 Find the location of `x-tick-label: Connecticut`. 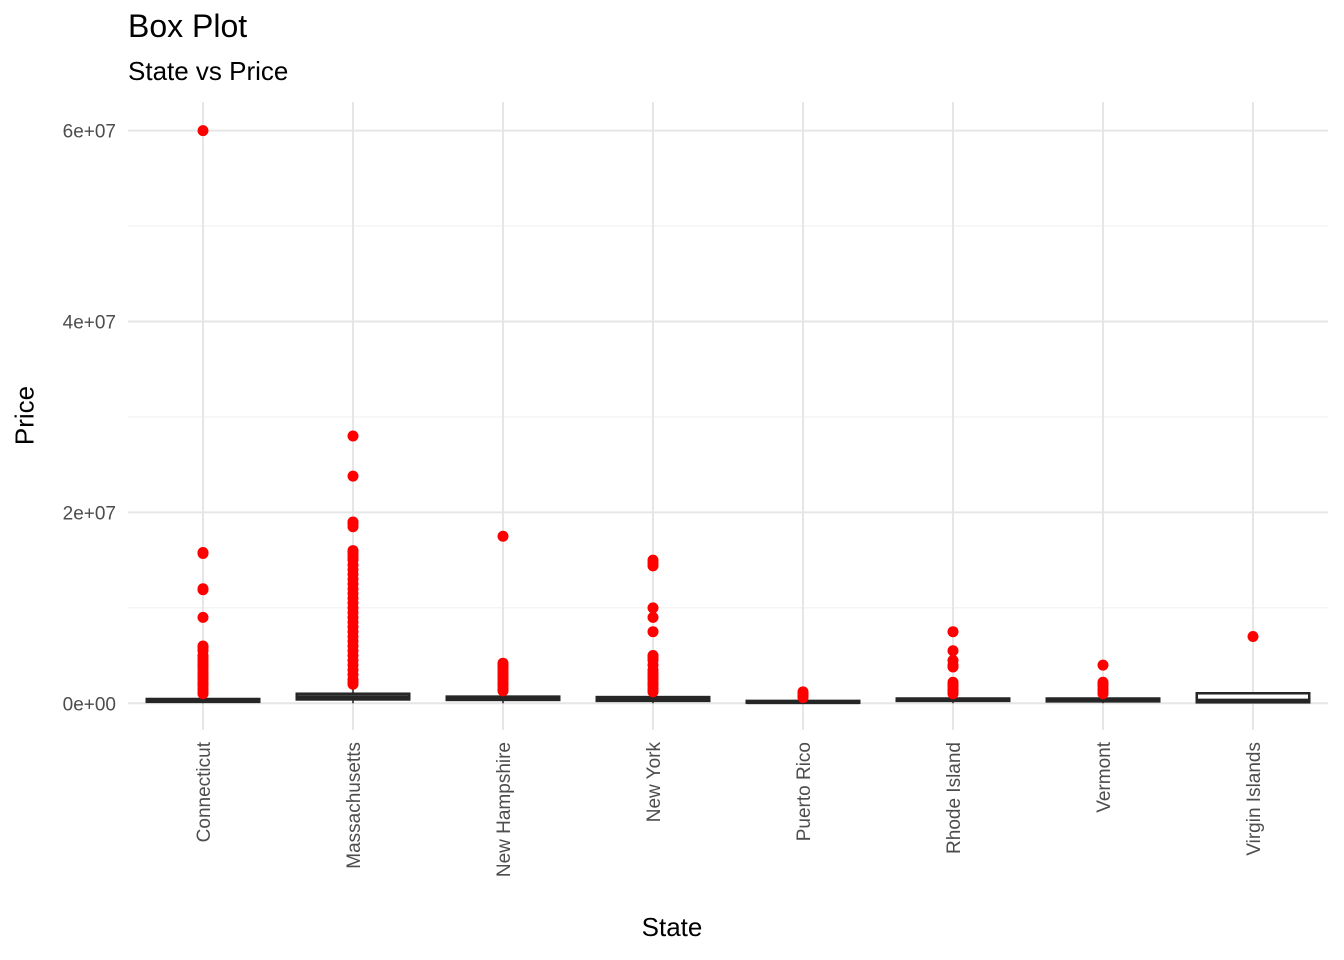

x-tick-label: Connecticut is located at coordinates (204, 791).